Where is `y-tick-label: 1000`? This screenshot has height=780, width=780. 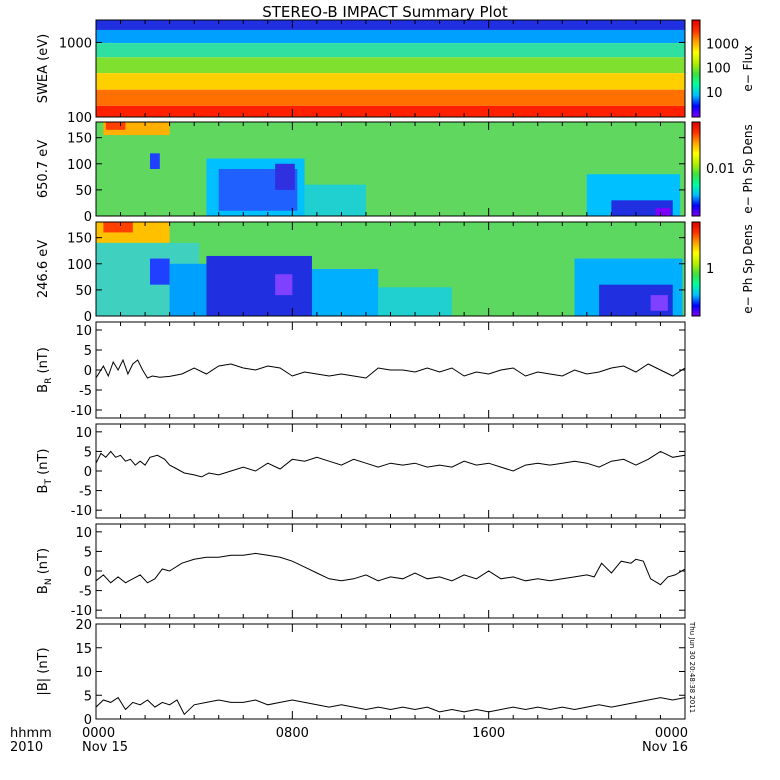 y-tick-label: 1000 is located at coordinates (75, 43).